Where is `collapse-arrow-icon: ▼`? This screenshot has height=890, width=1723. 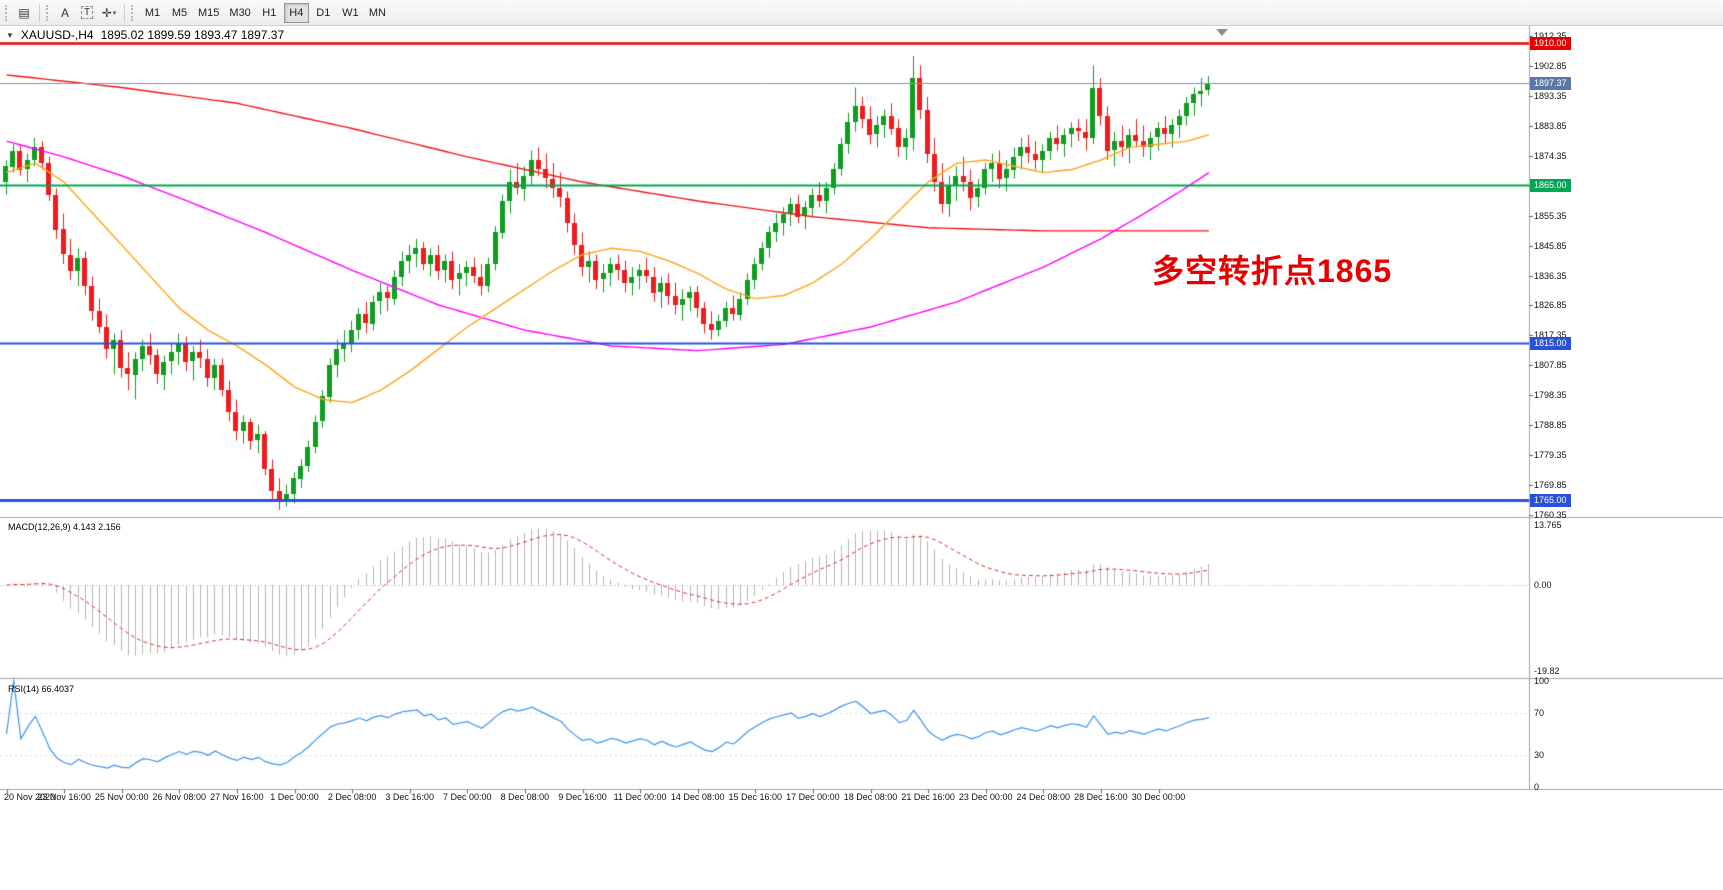 collapse-arrow-icon: ▼ is located at coordinates (10, 35).